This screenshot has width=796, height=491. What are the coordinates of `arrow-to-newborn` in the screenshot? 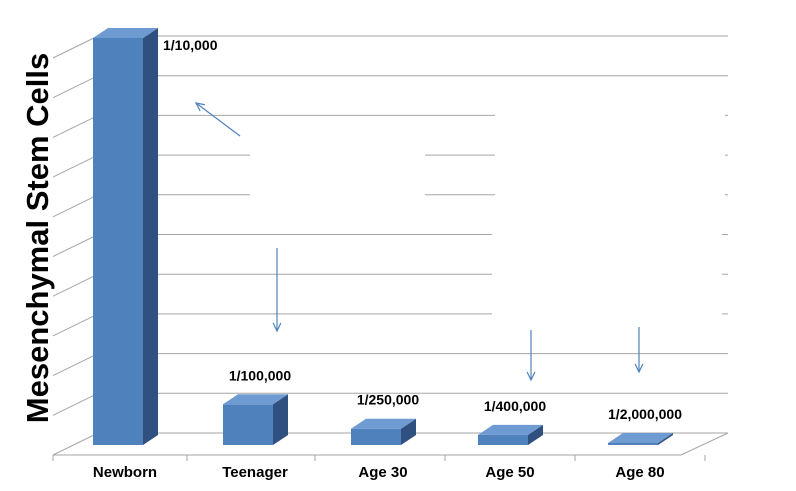 It's located at (218, 119).